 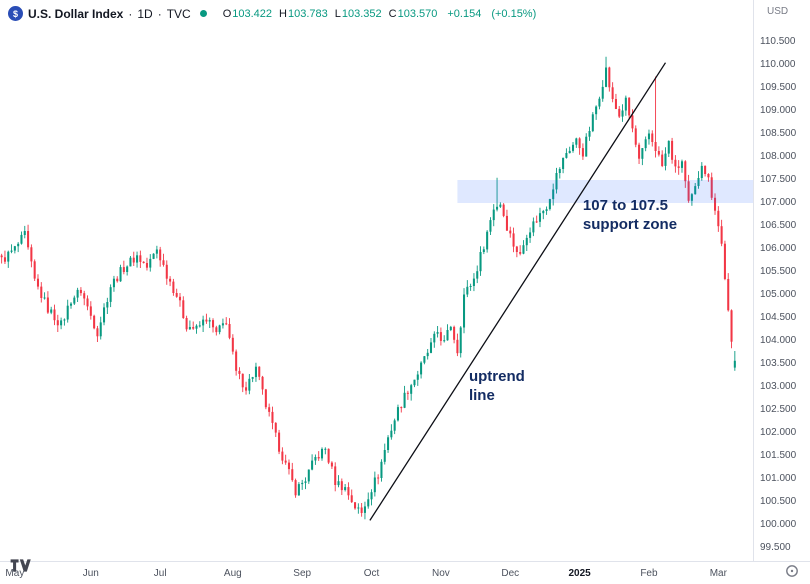 What do you see at coordinates (178, 13) in the screenshot?
I see `exchange-label: TVC` at bounding box center [178, 13].